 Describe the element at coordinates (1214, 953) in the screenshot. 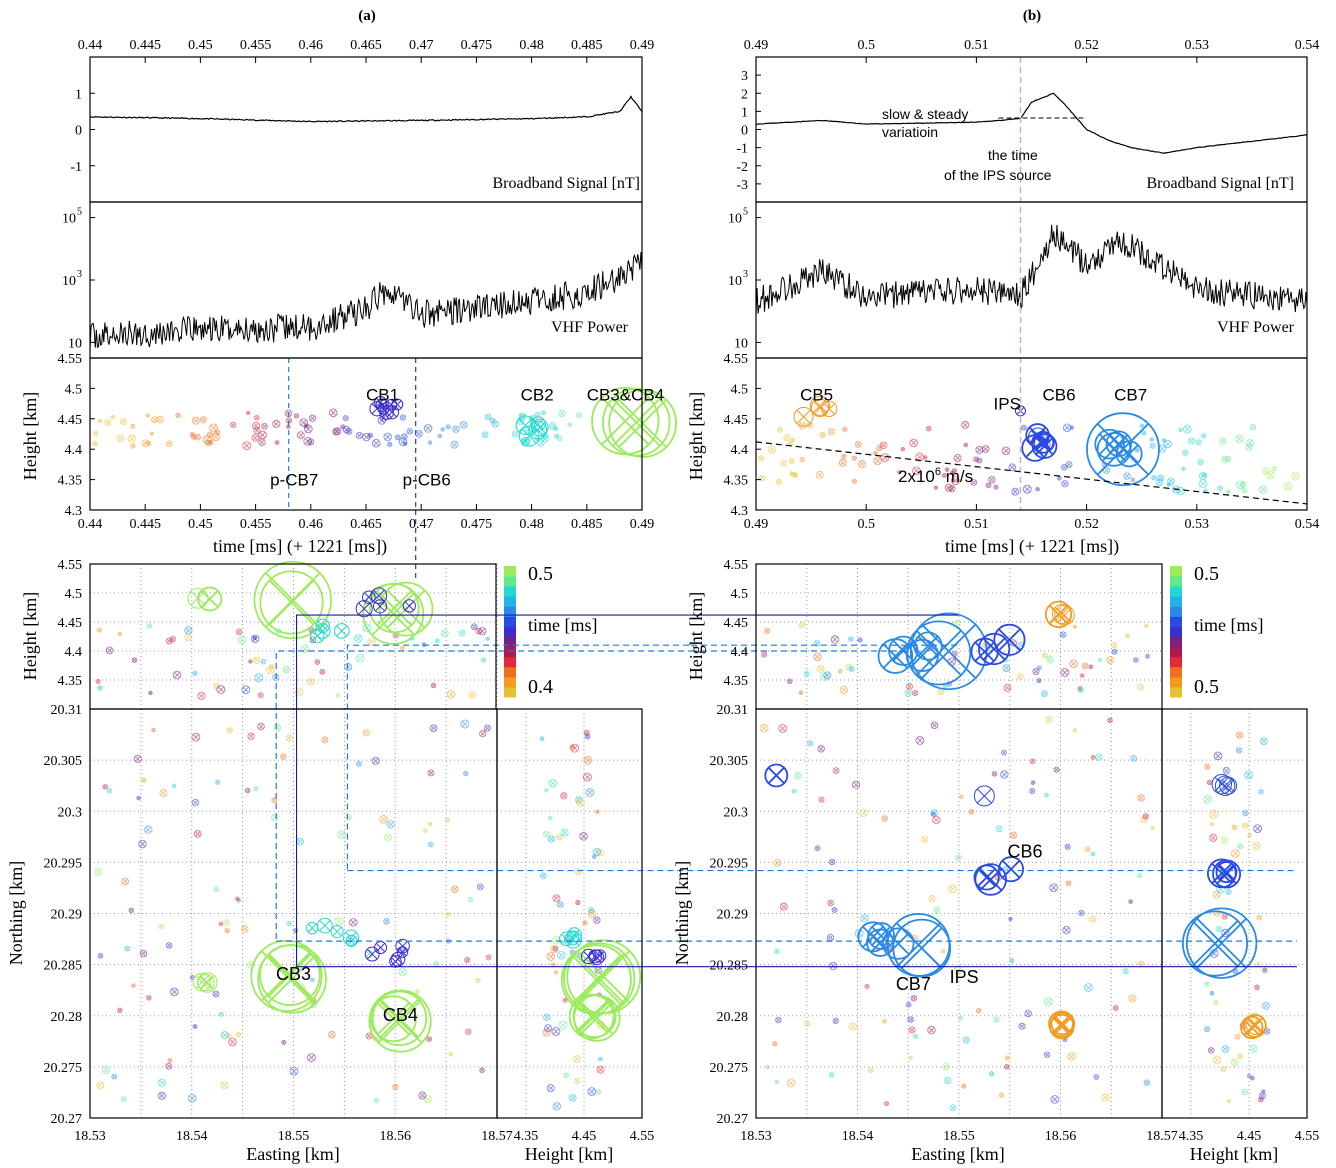

I see `b-side-small-source-16-cross-b` at that location.